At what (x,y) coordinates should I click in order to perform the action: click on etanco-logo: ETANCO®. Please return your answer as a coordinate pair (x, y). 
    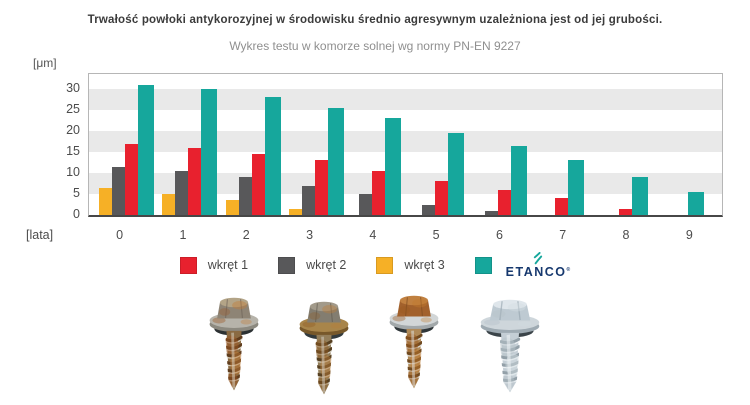
    Looking at the image, I should click on (538, 265).